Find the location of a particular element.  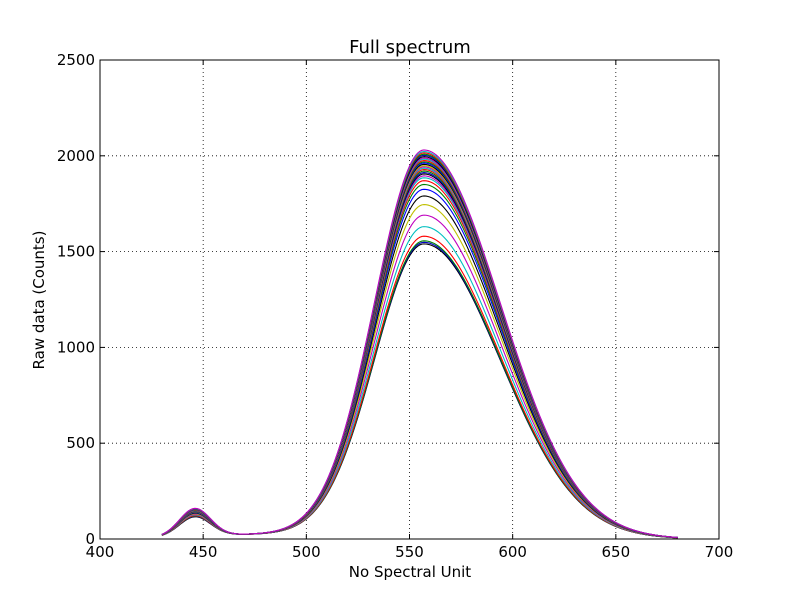

x-axis-label: No Spectral Unit is located at coordinates (410, 572).